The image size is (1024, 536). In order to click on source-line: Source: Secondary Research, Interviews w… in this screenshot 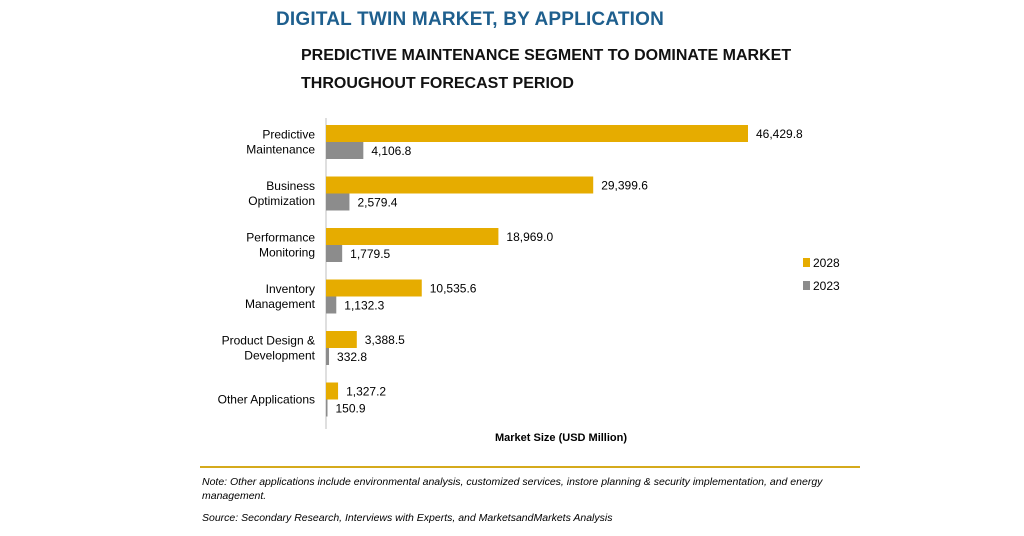, I will do `click(407, 518)`.